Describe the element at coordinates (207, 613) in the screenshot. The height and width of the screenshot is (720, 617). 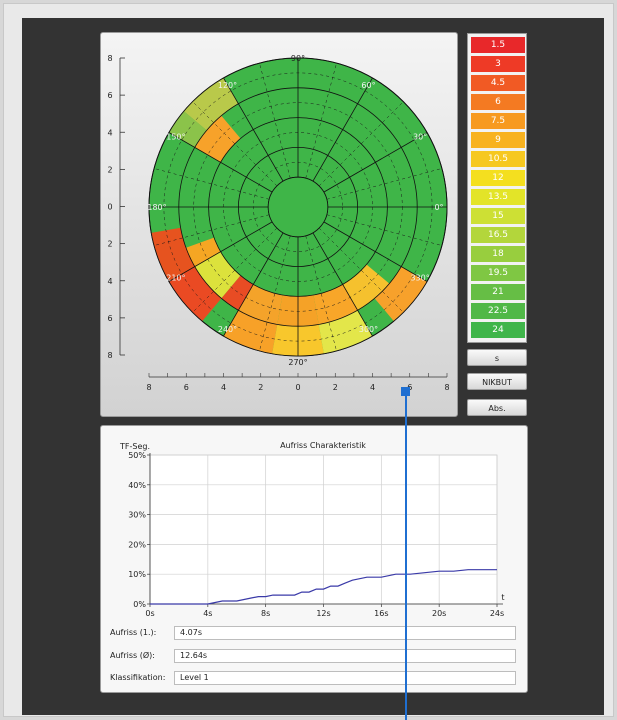
I see `x-tick-label: 4s` at that location.